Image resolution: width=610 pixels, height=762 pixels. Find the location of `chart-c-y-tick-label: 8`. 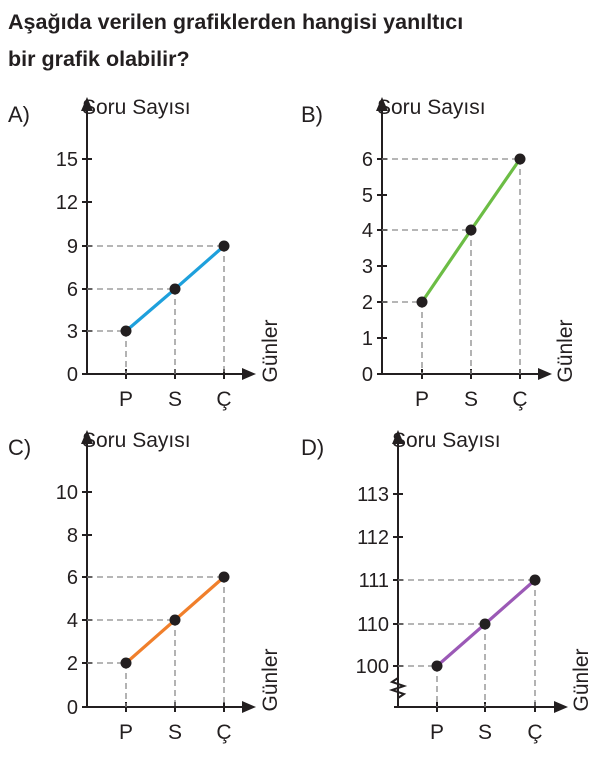

chart-c-y-tick-label: 8 is located at coordinates (72, 536).